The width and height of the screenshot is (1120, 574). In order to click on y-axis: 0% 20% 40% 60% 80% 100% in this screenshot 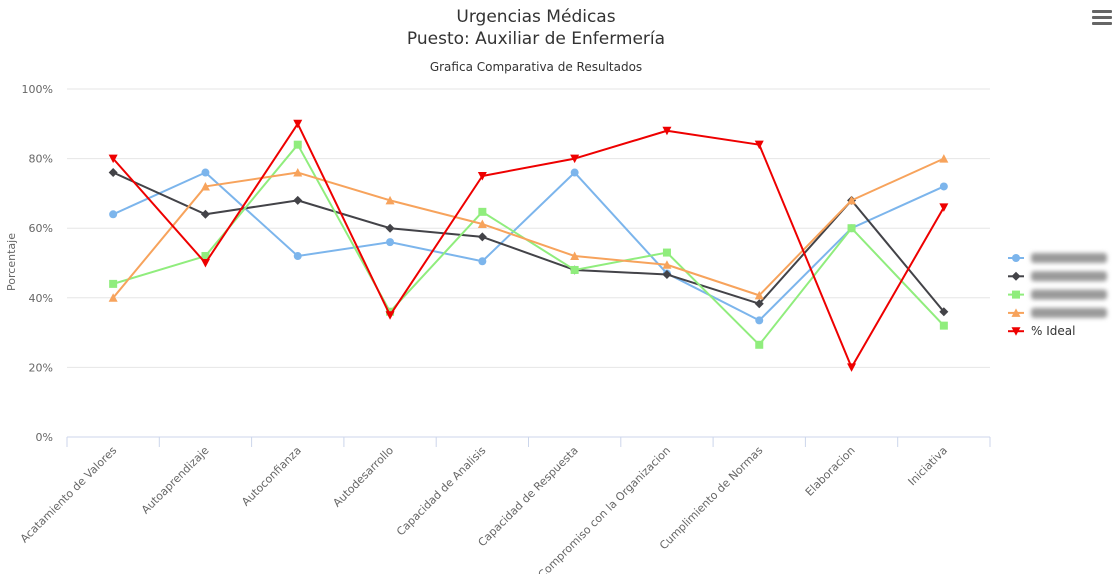, I will do `click(37, 263)`.